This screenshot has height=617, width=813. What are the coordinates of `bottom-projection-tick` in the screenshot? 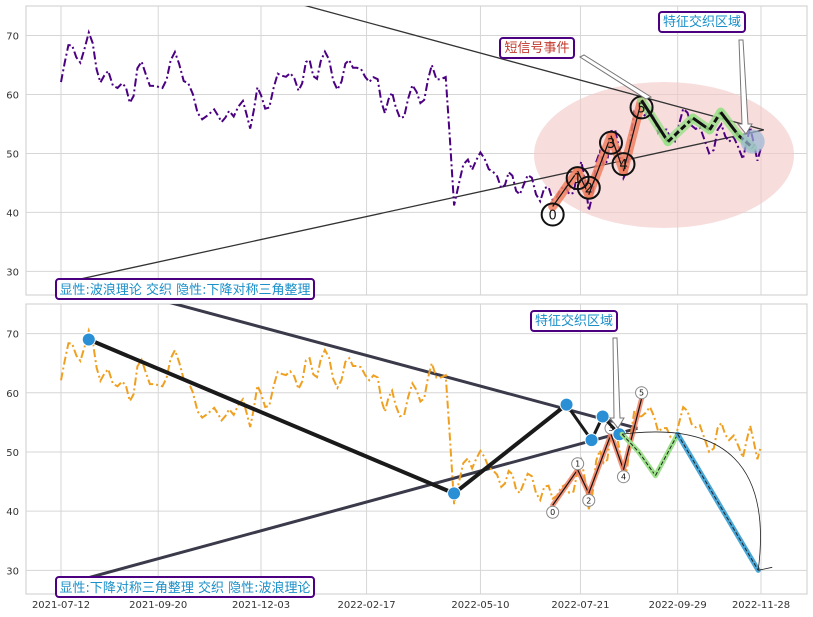 It's located at (765, 568).